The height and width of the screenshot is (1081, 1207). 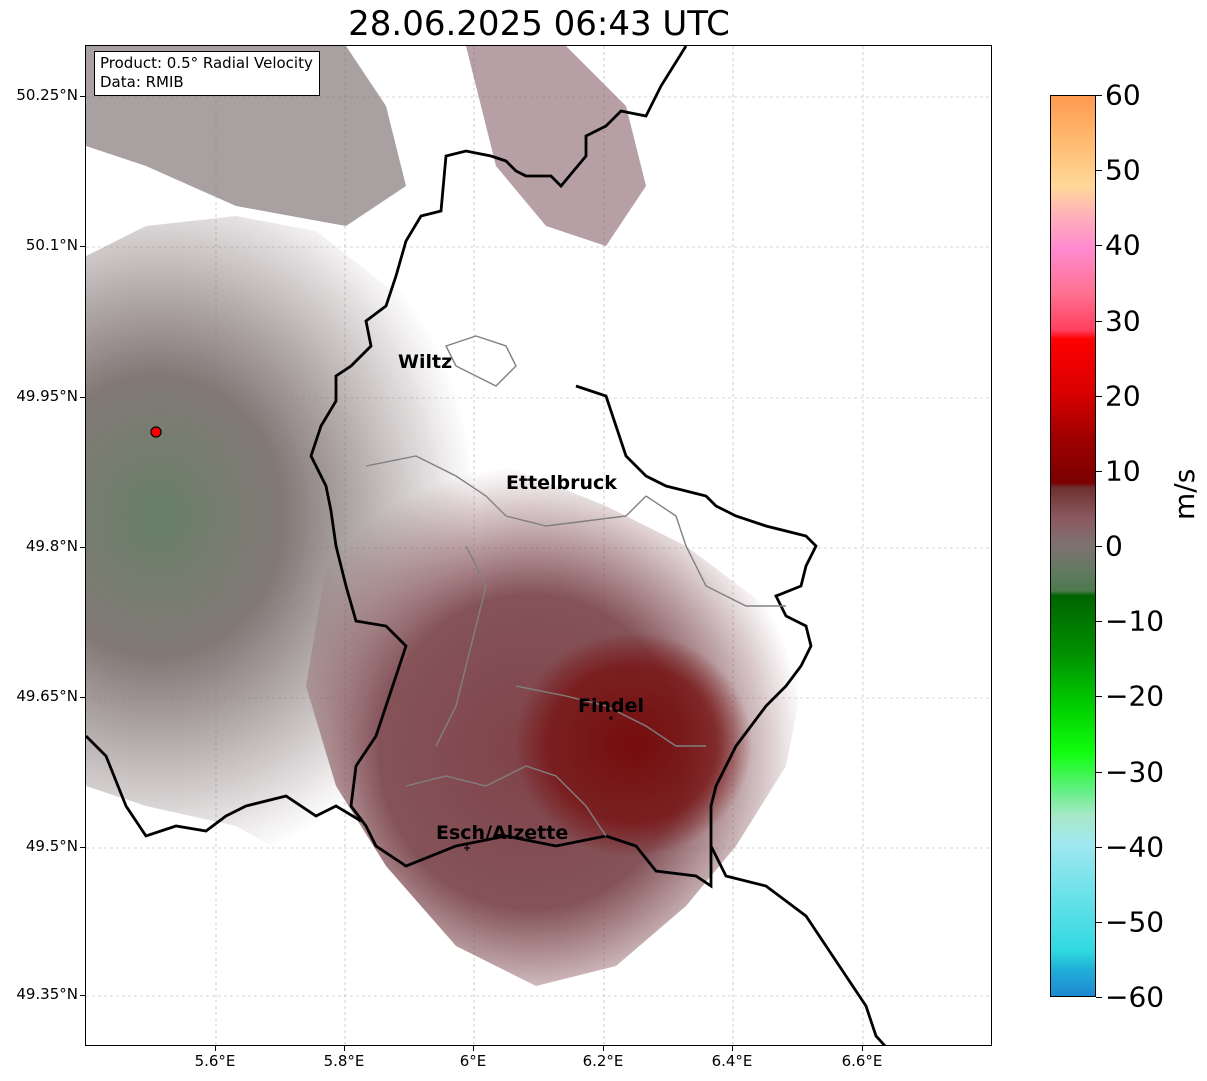 I want to click on radar-site-marker, so click(x=156, y=432).